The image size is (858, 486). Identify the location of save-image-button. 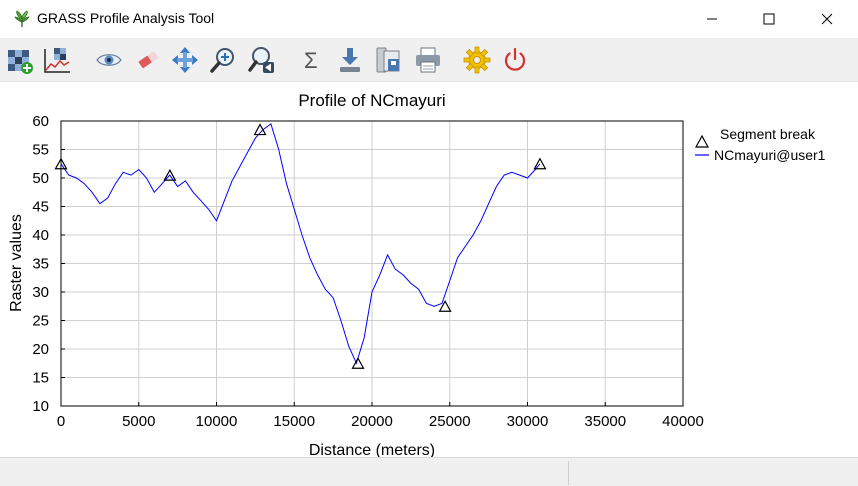
(388, 60).